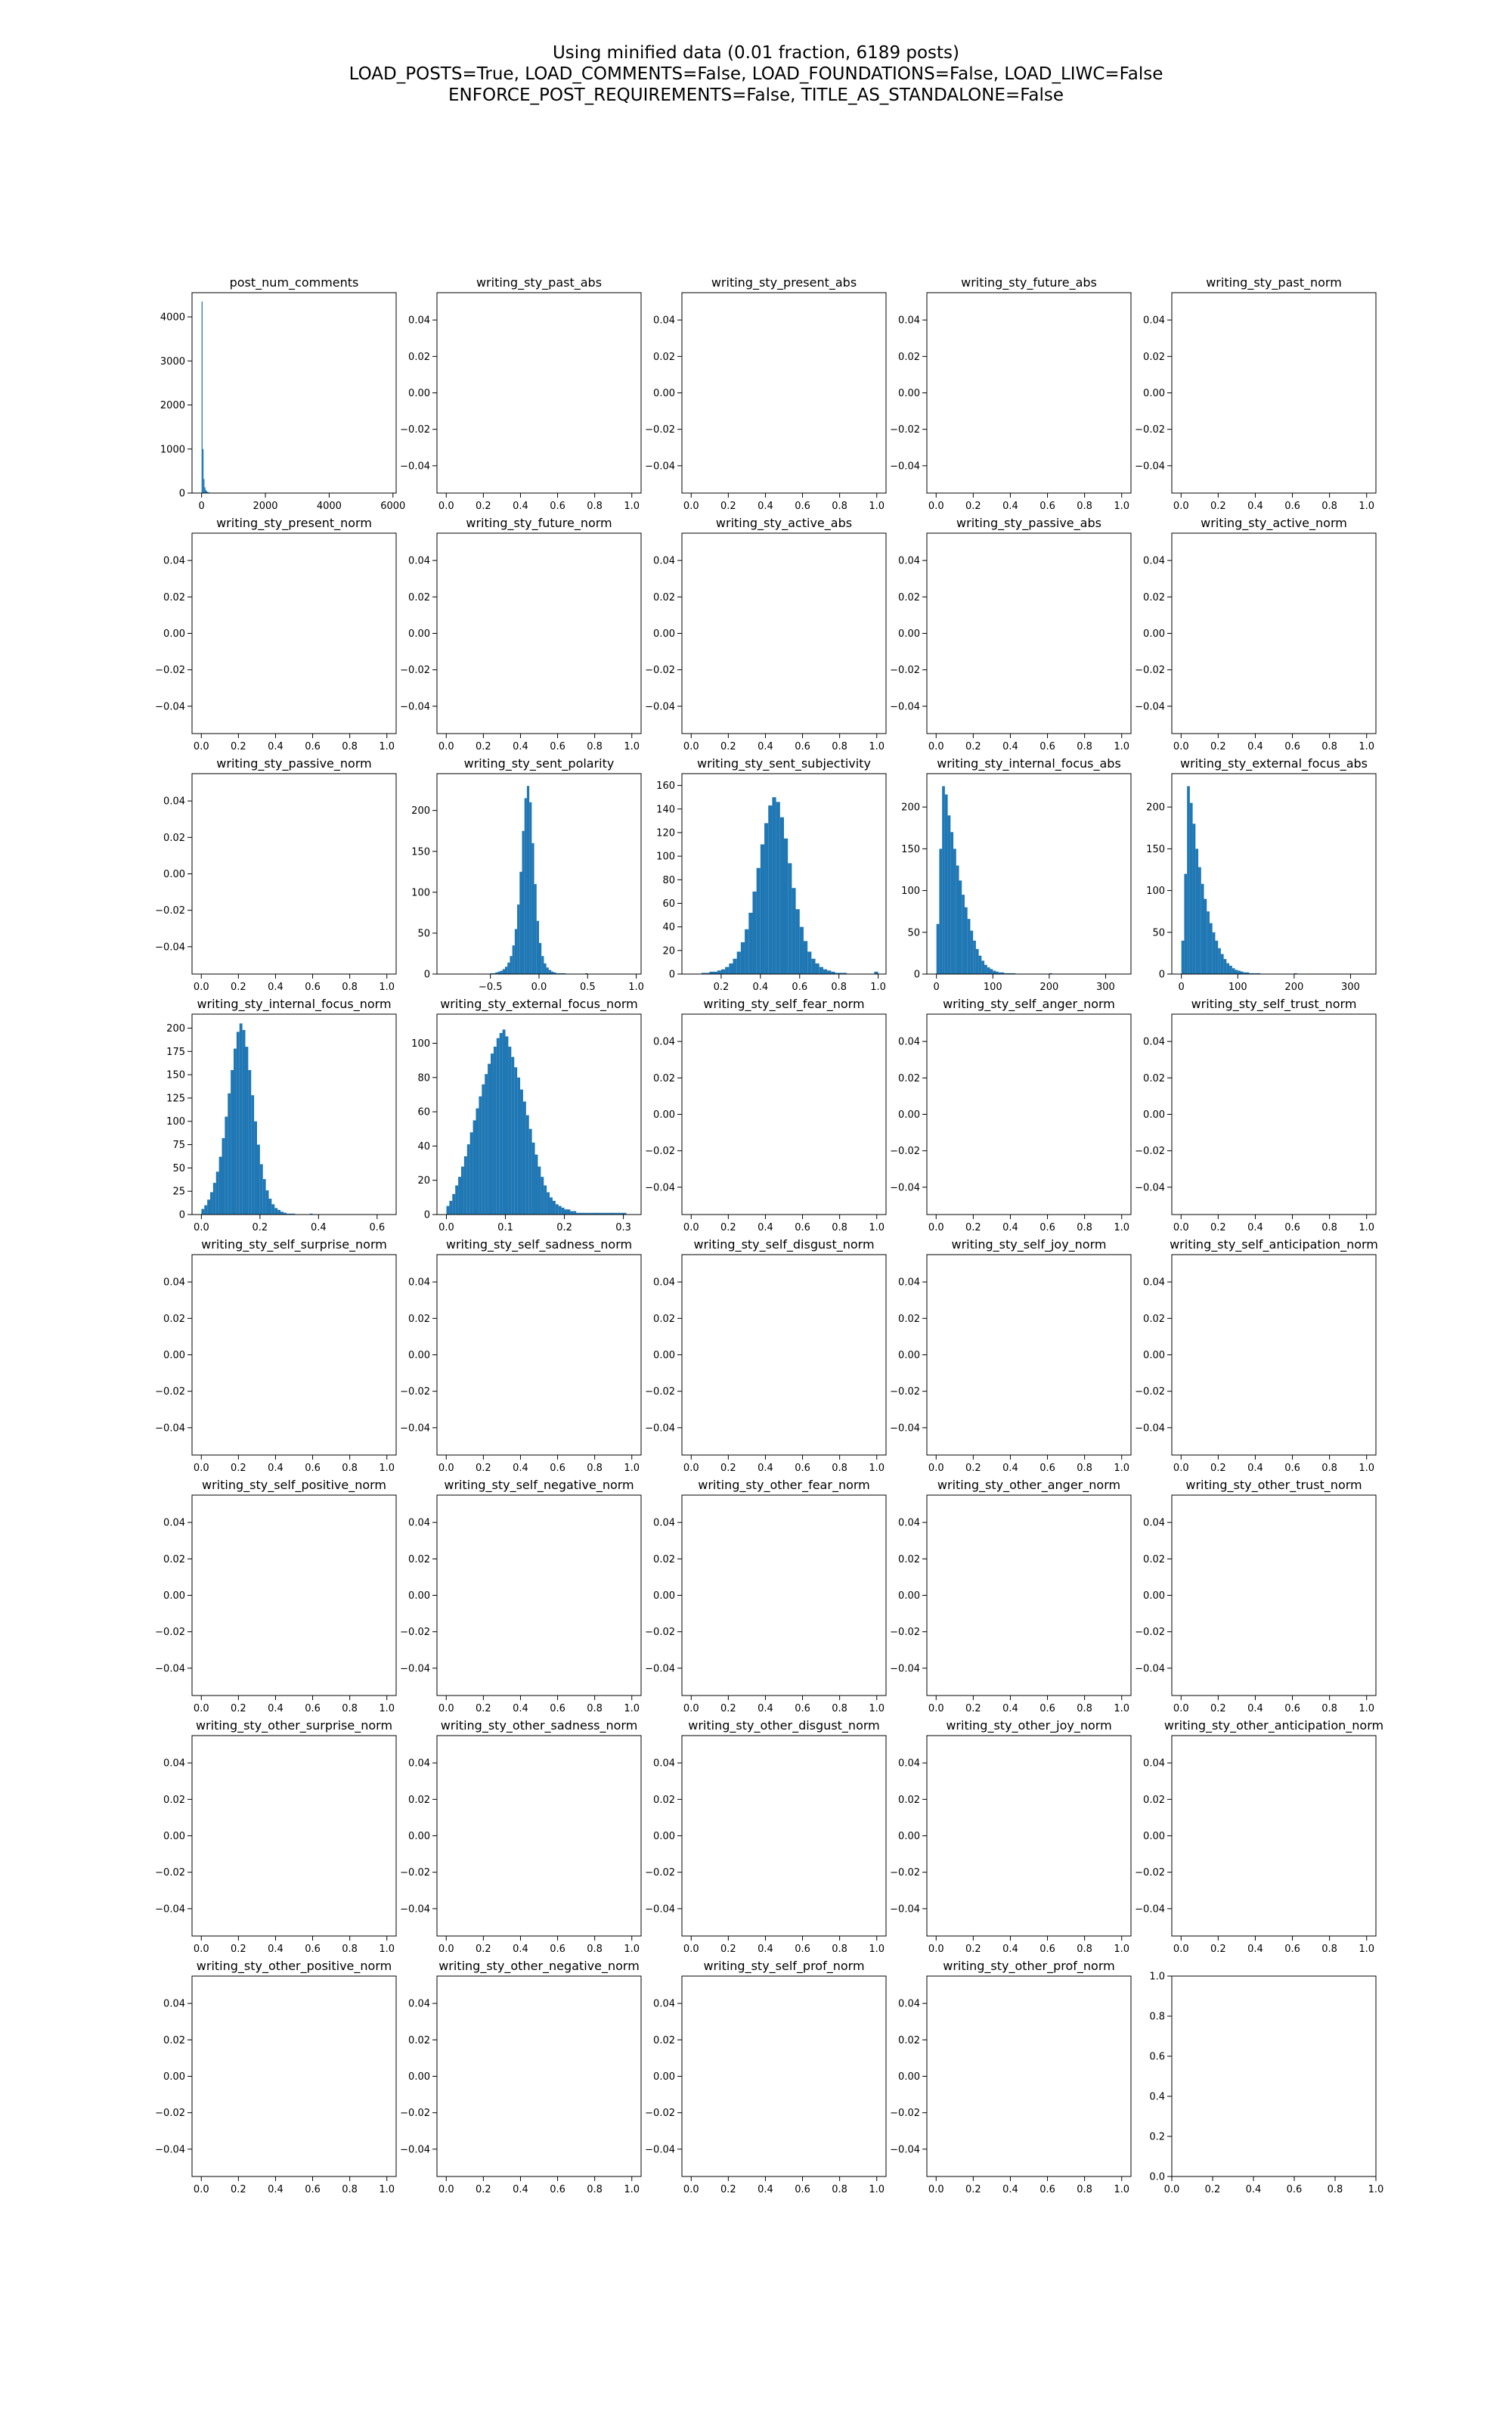  I want to click on subplot-title: writing_sty_self_joy_norm, so click(1029, 1244).